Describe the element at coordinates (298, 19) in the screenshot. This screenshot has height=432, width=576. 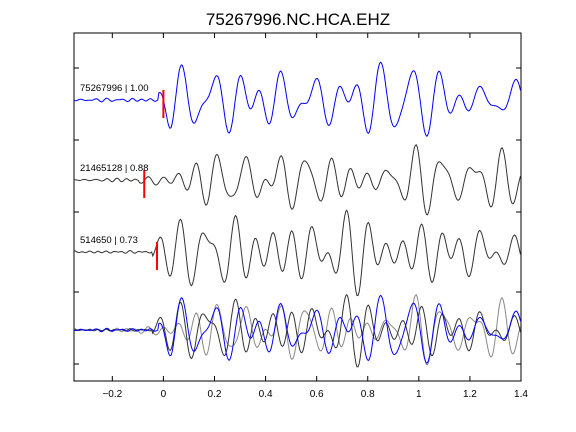
I see `chart-title: 75267996.NC.HCA.EHZ` at that location.